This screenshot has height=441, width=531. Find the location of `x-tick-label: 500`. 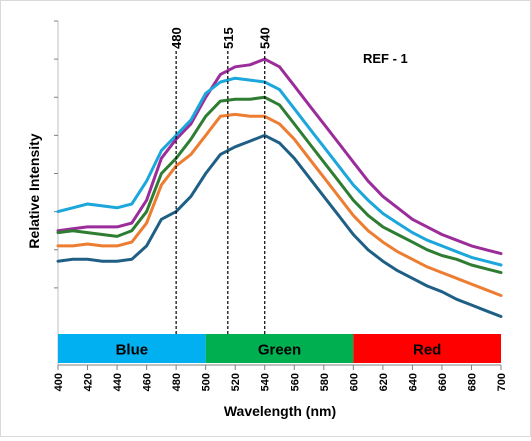

x-tick-label: 500 is located at coordinates (207, 382).